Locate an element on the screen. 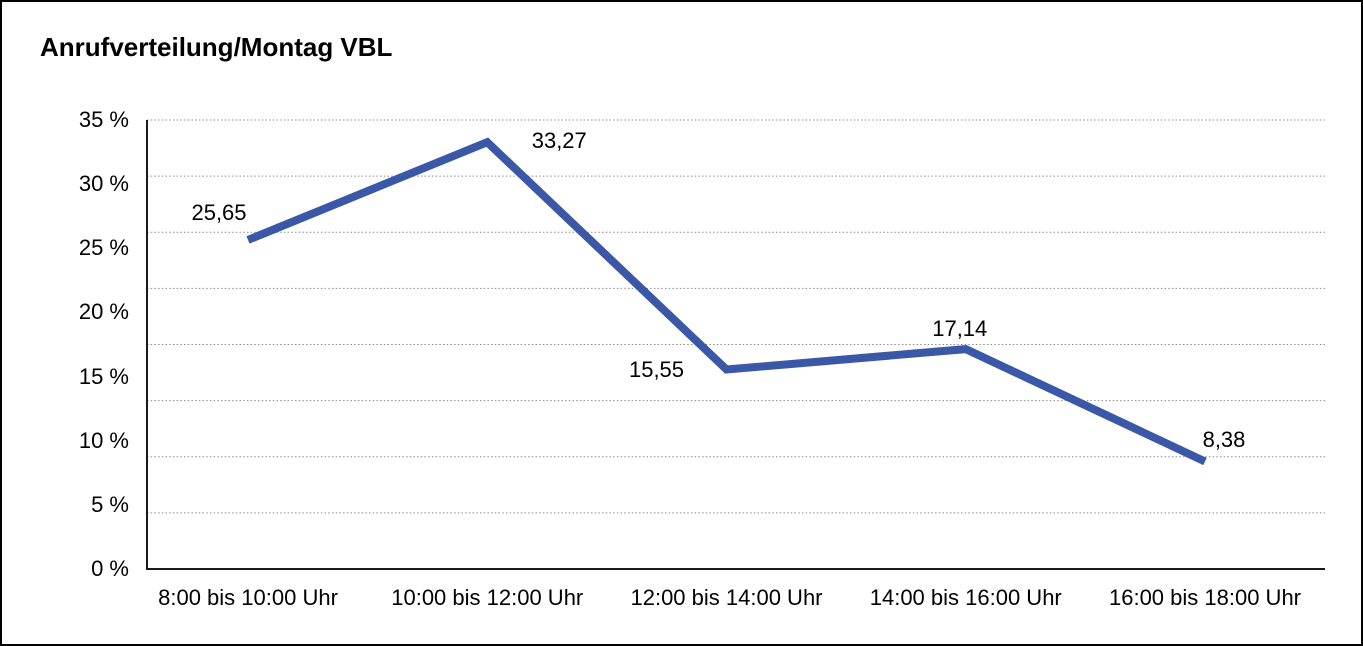  y-tick-label: 15 % is located at coordinates (103, 376).